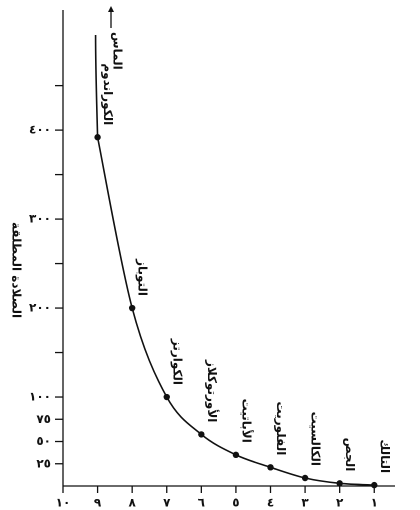 The image size is (420, 510). What do you see at coordinates (98, 503) in the screenshot?
I see `x-tick-label: ٩` at bounding box center [98, 503].